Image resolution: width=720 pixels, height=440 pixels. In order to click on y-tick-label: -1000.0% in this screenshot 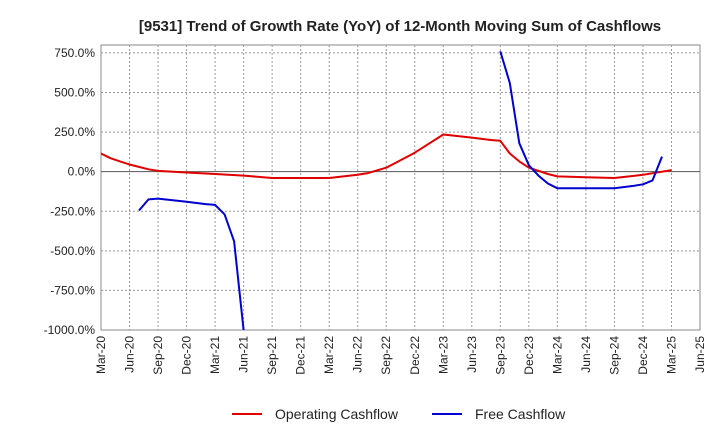, I will do `click(70, 330)`.